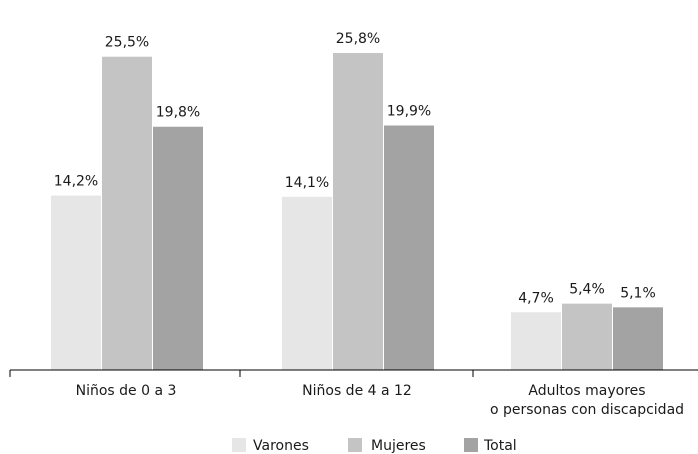  Describe the element at coordinates (586, 391) in the screenshot. I see `category-label: Adultos mayores` at that location.